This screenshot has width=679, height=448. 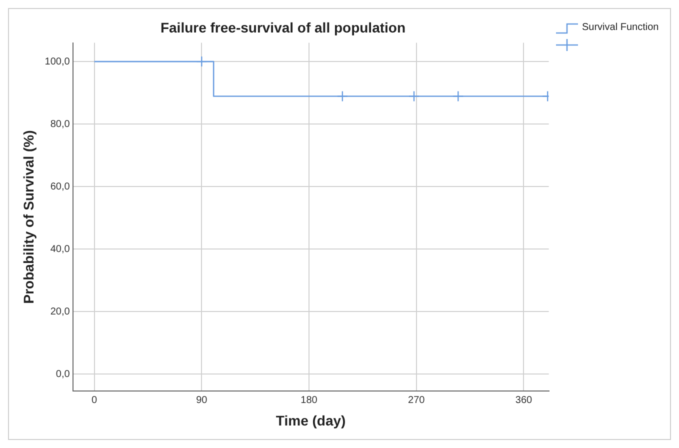 I want to click on x-tick-label: 360, so click(x=524, y=400).